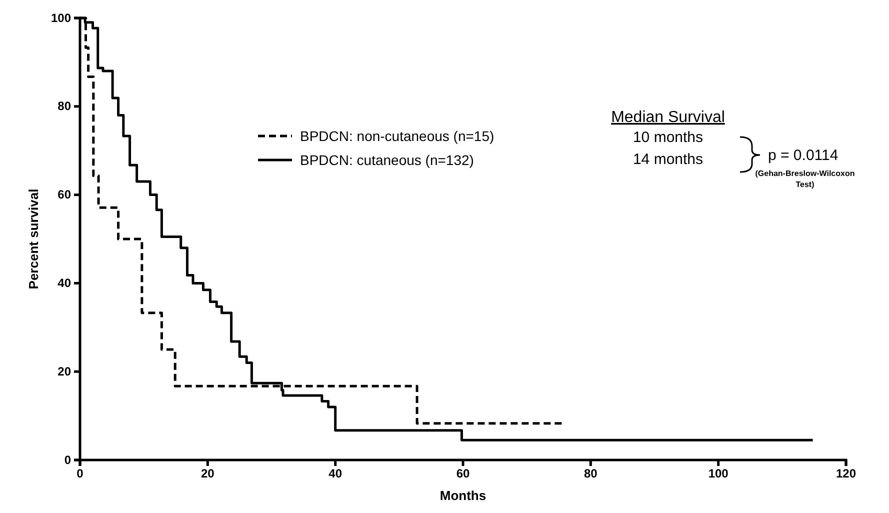  I want to click on y-tick-label: 40, so click(65, 283).